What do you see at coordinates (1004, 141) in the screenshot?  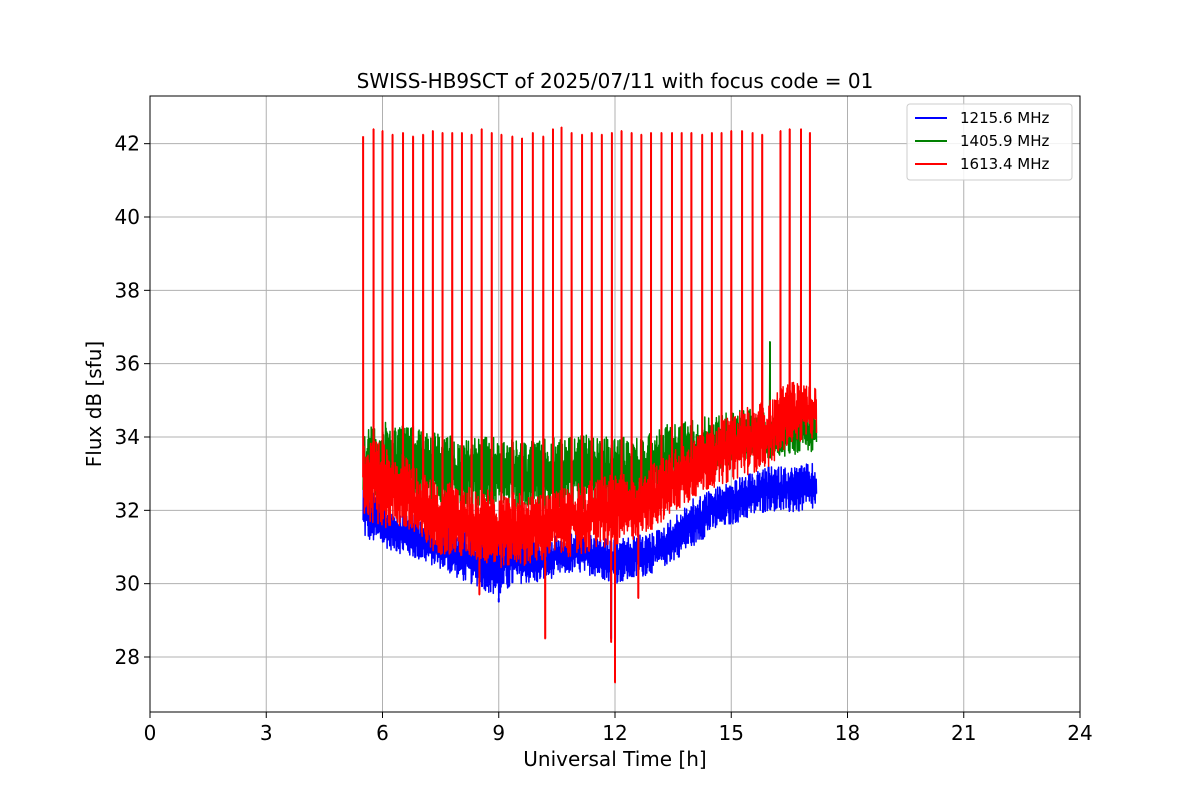 I see `legend-label: 1405.9 MHz` at bounding box center [1004, 141].